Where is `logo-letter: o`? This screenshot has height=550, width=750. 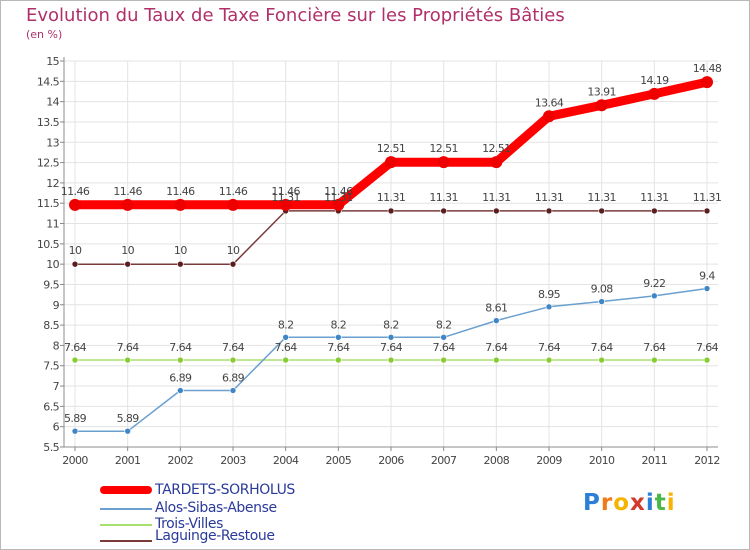 logo-letter: o is located at coordinates (622, 503).